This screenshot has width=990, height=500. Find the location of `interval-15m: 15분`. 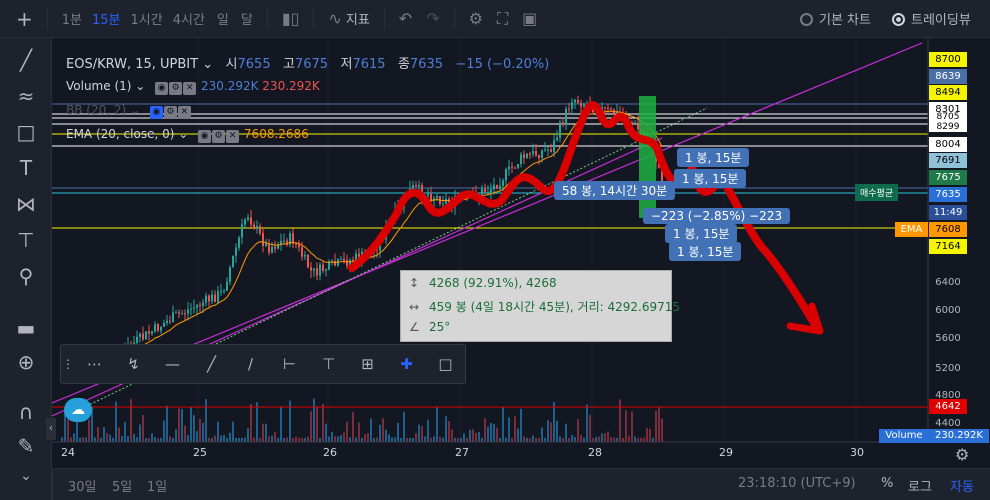

interval-15m: 15분 is located at coordinates (106, 20).